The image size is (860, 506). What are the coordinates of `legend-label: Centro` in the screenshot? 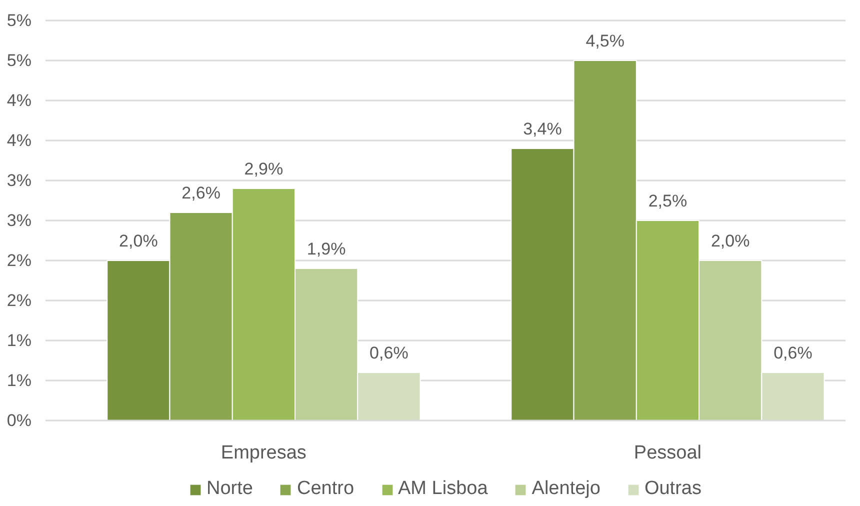 It's located at (325, 489).